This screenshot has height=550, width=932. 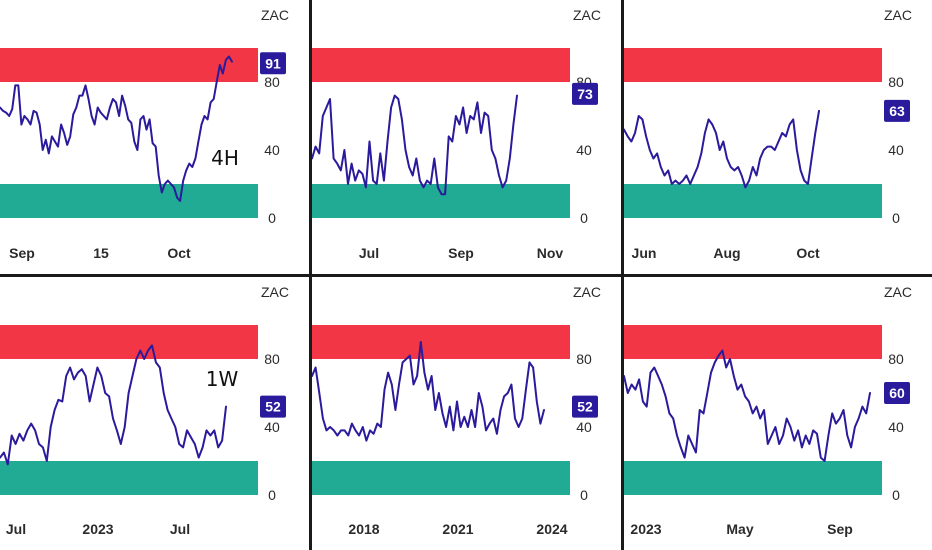 I want to click on x-tick-label: 2021, so click(x=457, y=529).